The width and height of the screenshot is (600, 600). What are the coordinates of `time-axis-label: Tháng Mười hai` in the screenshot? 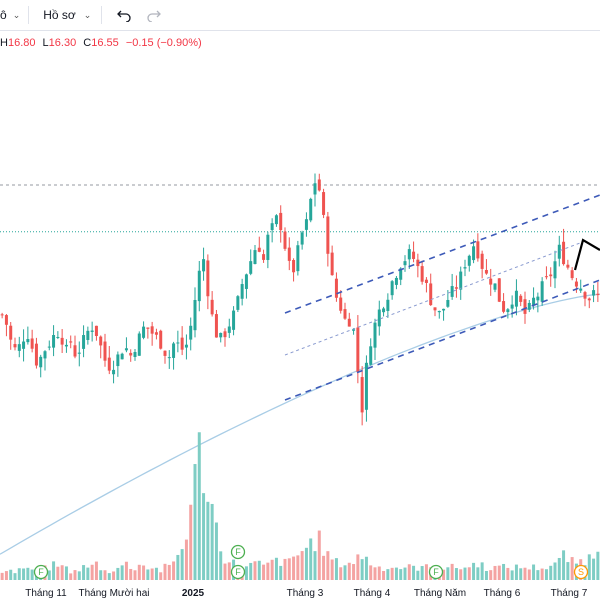 It's located at (113, 593).